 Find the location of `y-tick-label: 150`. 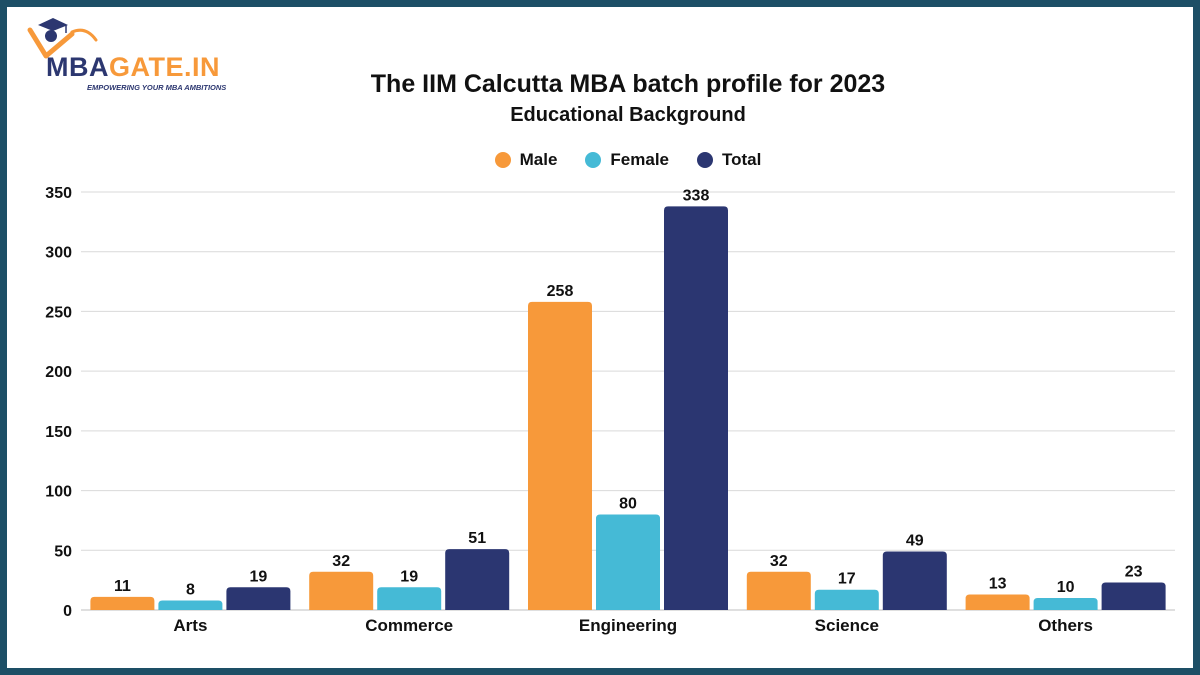

y-tick-label: 150 is located at coordinates (58, 432).